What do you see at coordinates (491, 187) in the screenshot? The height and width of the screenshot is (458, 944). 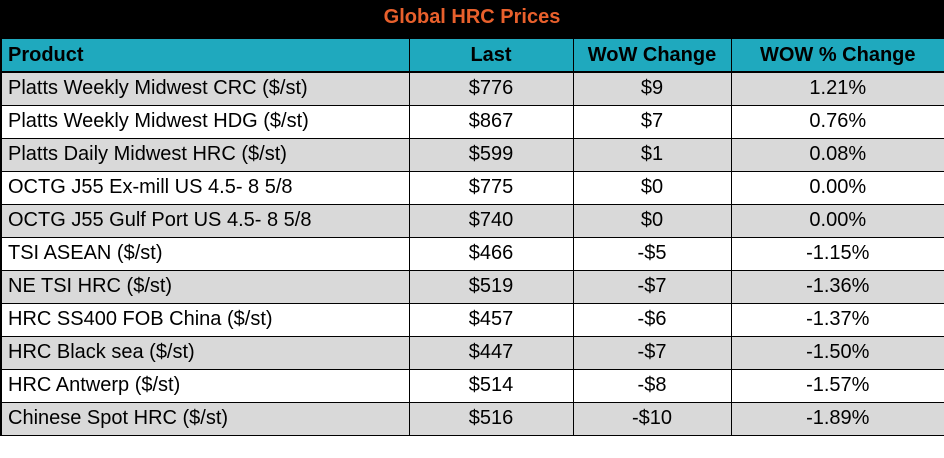 I see `cell-last: $775` at bounding box center [491, 187].